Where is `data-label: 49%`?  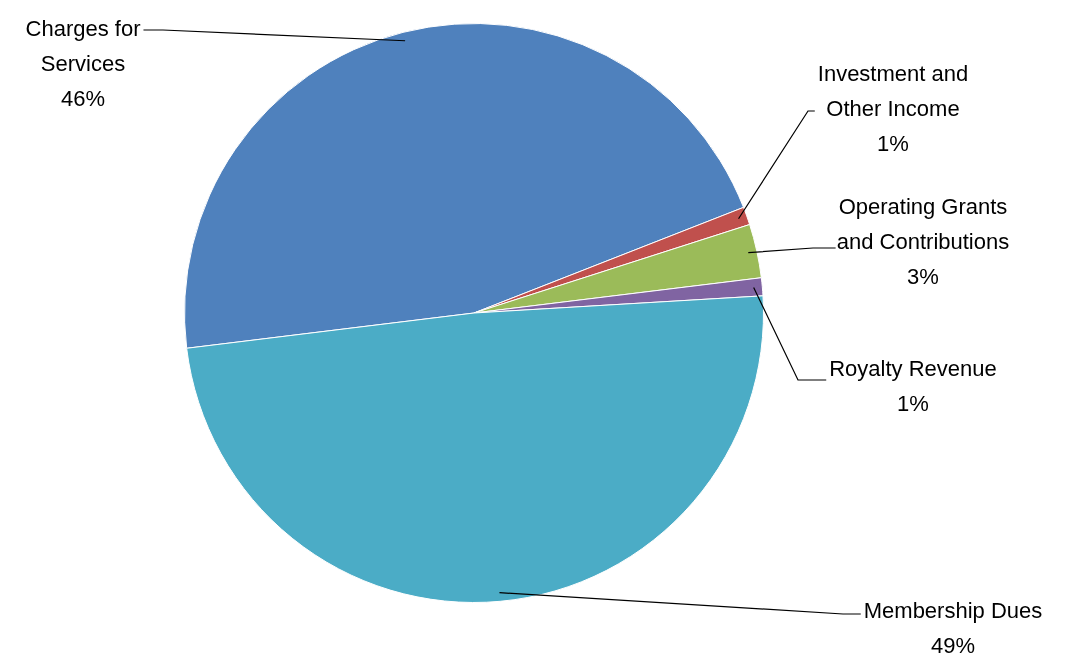
data-label: 49% is located at coordinates (953, 646).